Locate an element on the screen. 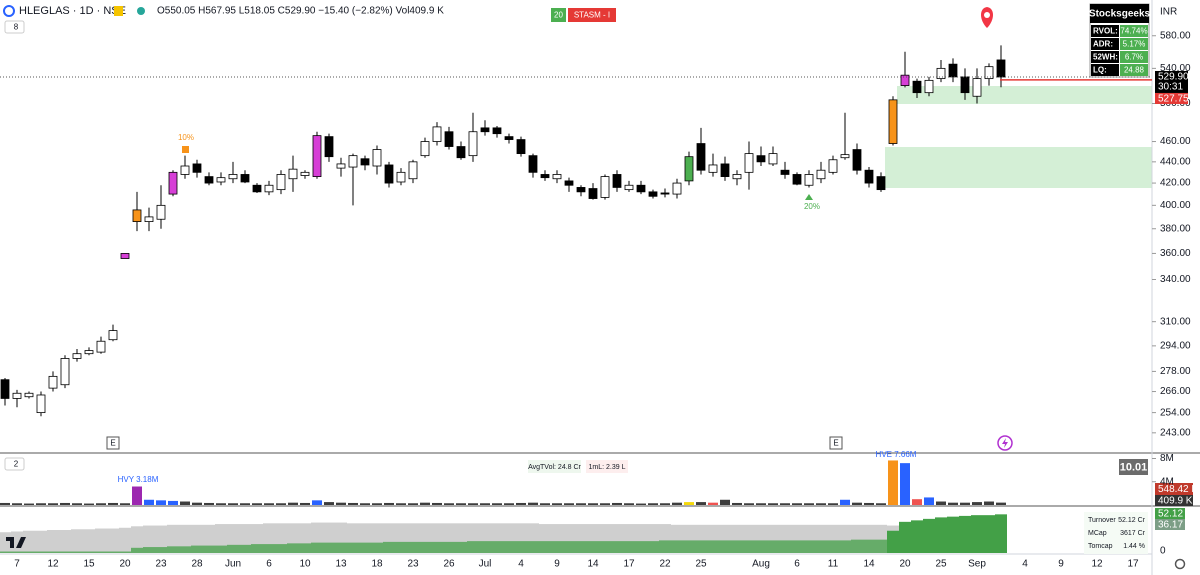 The width and height of the screenshot is (1200, 575). y-tick-label: 310.00 is located at coordinates (1175, 321).